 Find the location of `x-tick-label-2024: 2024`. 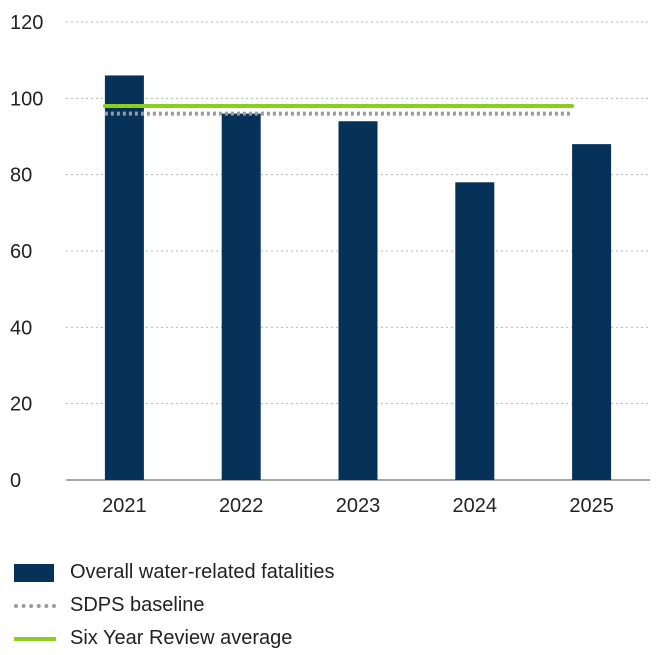

x-tick-label-2024: 2024 is located at coordinates (475, 506).